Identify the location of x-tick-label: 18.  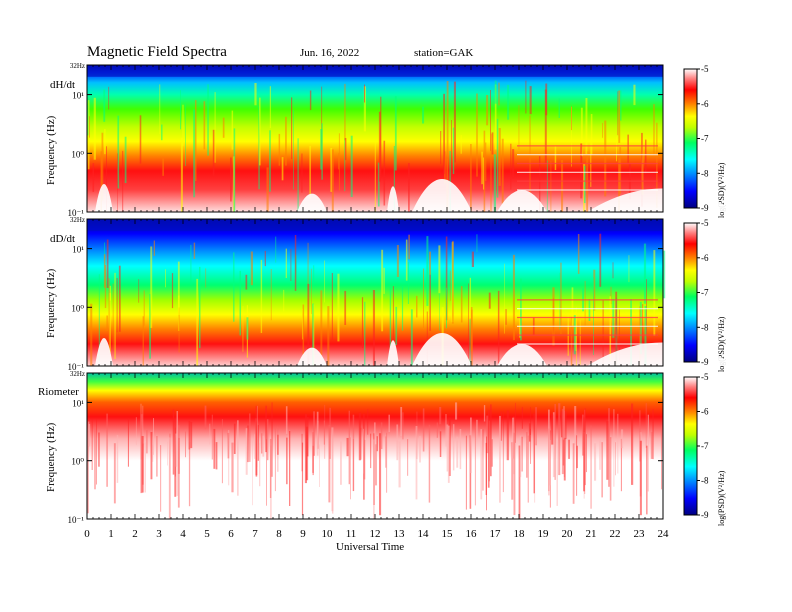
(520, 534).